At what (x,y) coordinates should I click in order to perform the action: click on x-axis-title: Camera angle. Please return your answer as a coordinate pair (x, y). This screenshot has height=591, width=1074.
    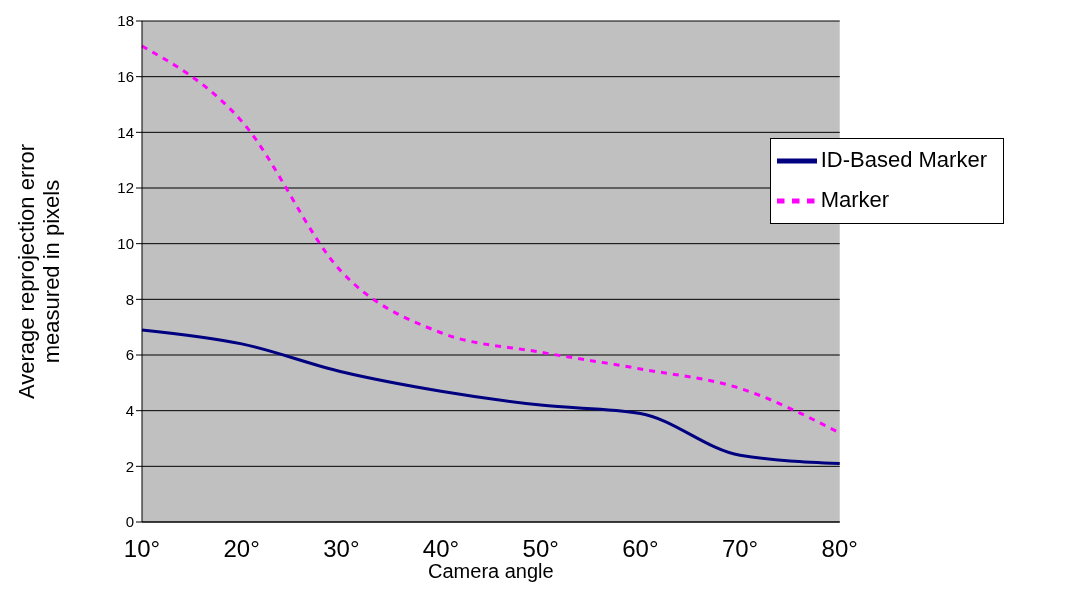
    Looking at the image, I should click on (491, 571).